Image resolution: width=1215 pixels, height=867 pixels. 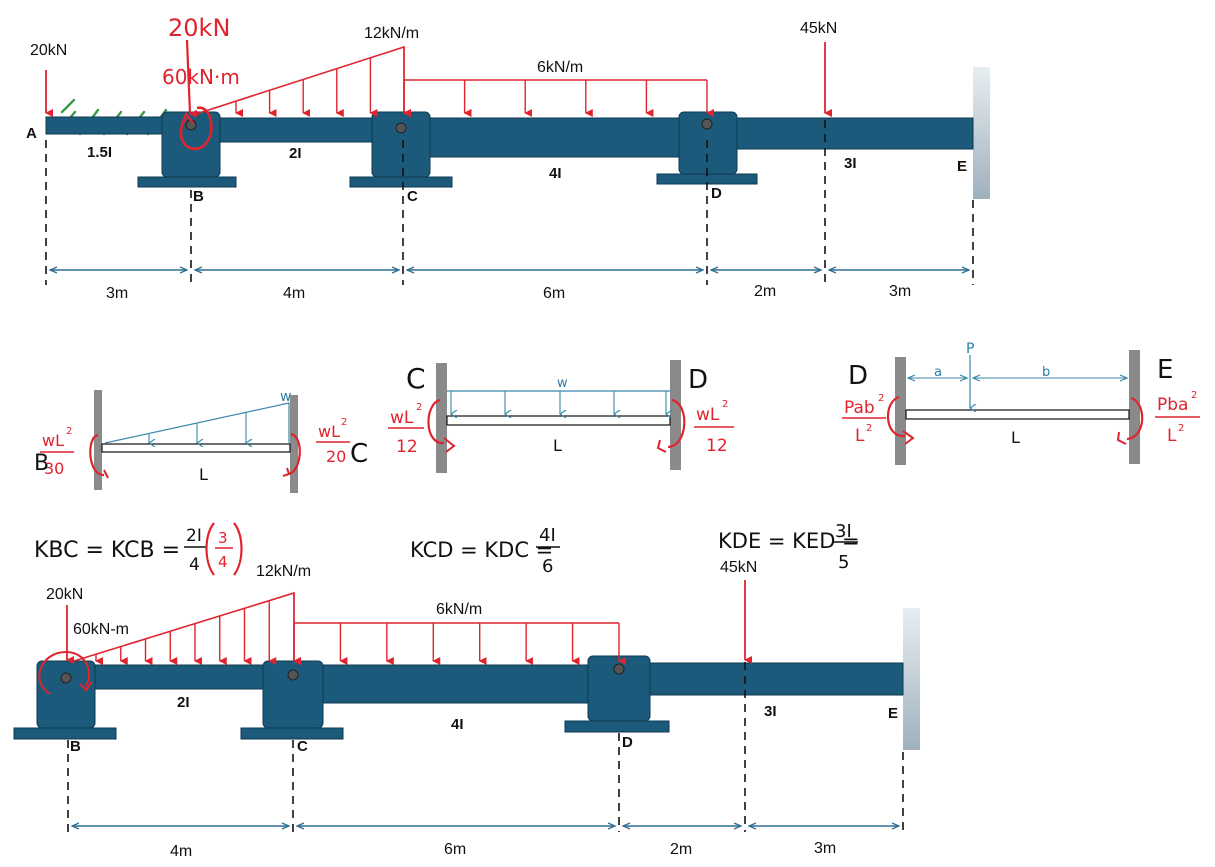 What do you see at coordinates (627, 742) in the screenshot?
I see `node-d-bottom-label: D` at bounding box center [627, 742].